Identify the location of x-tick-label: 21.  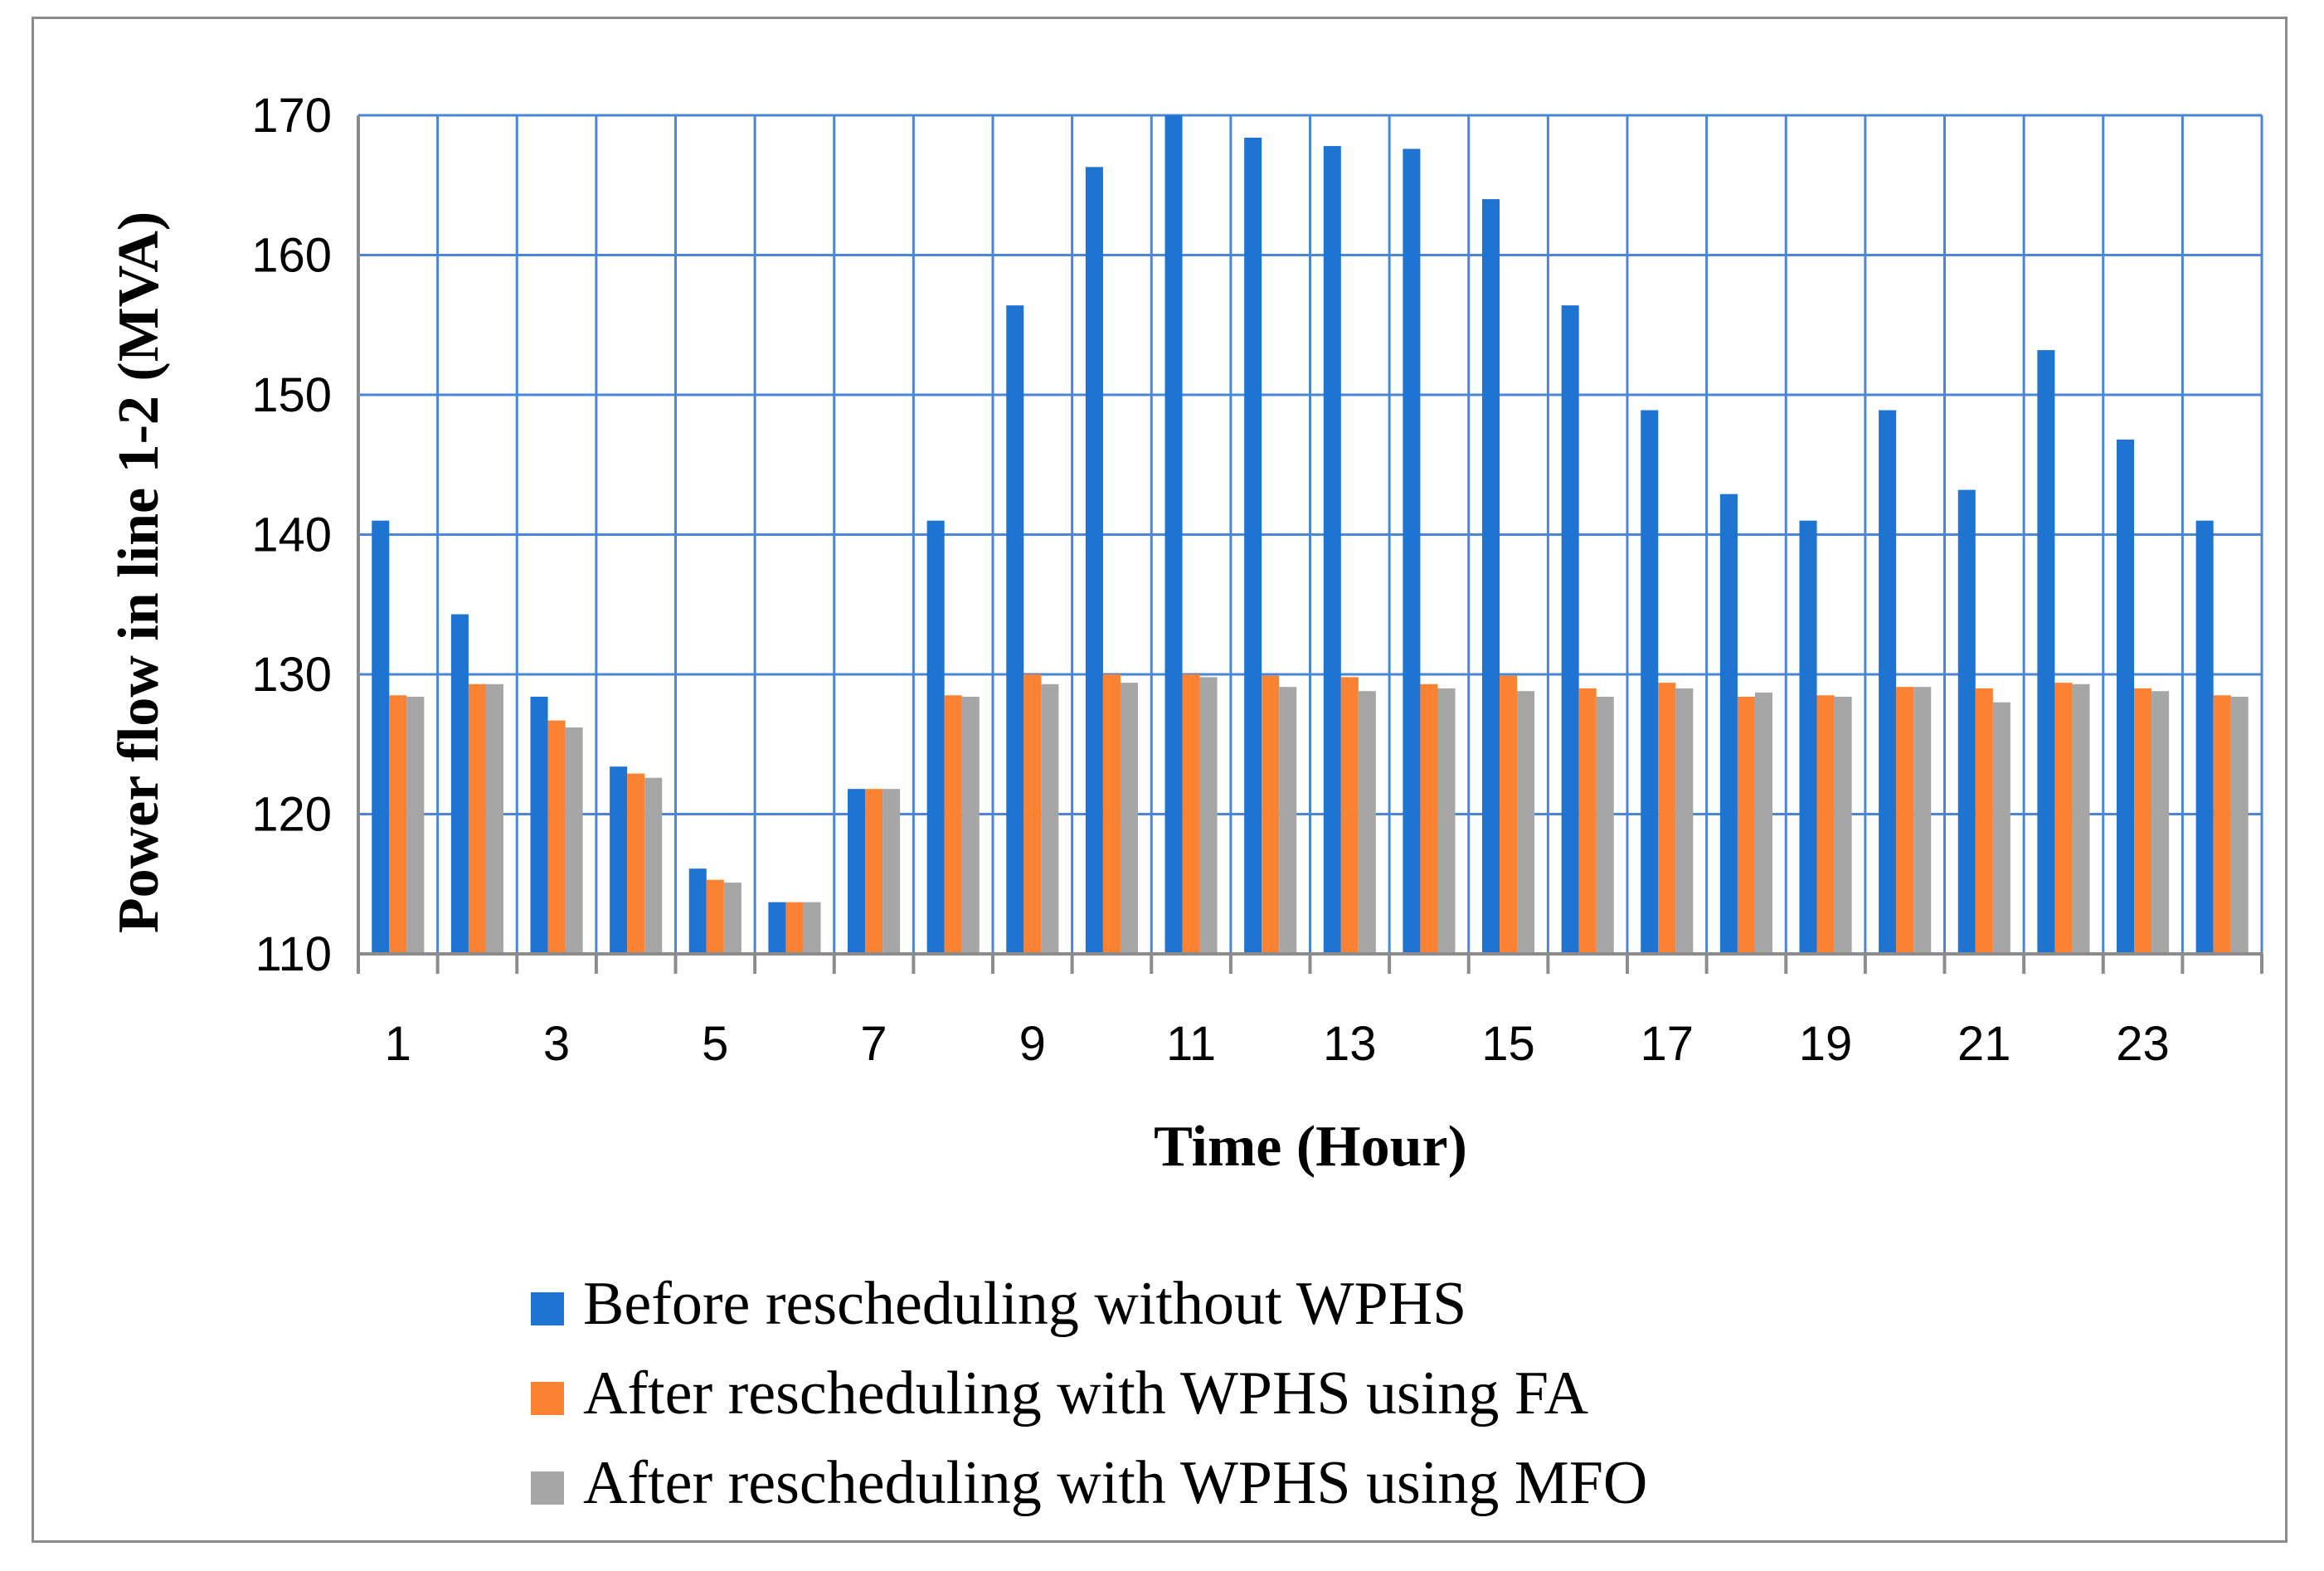
(1984, 1044).